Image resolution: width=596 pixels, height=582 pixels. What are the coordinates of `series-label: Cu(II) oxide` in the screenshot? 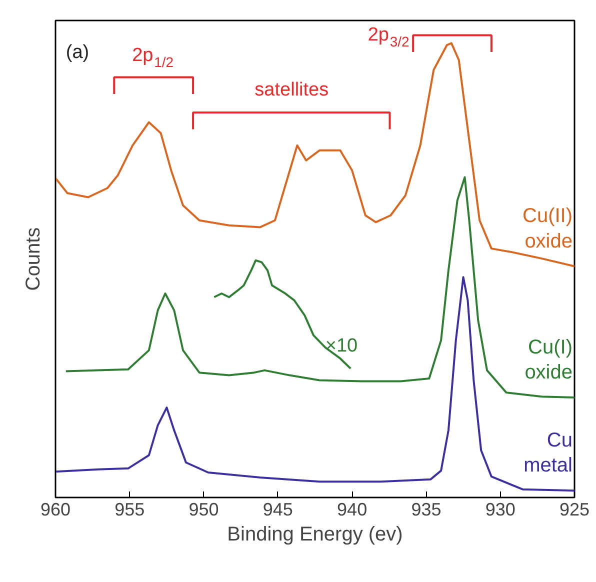 It's located at (547, 228).